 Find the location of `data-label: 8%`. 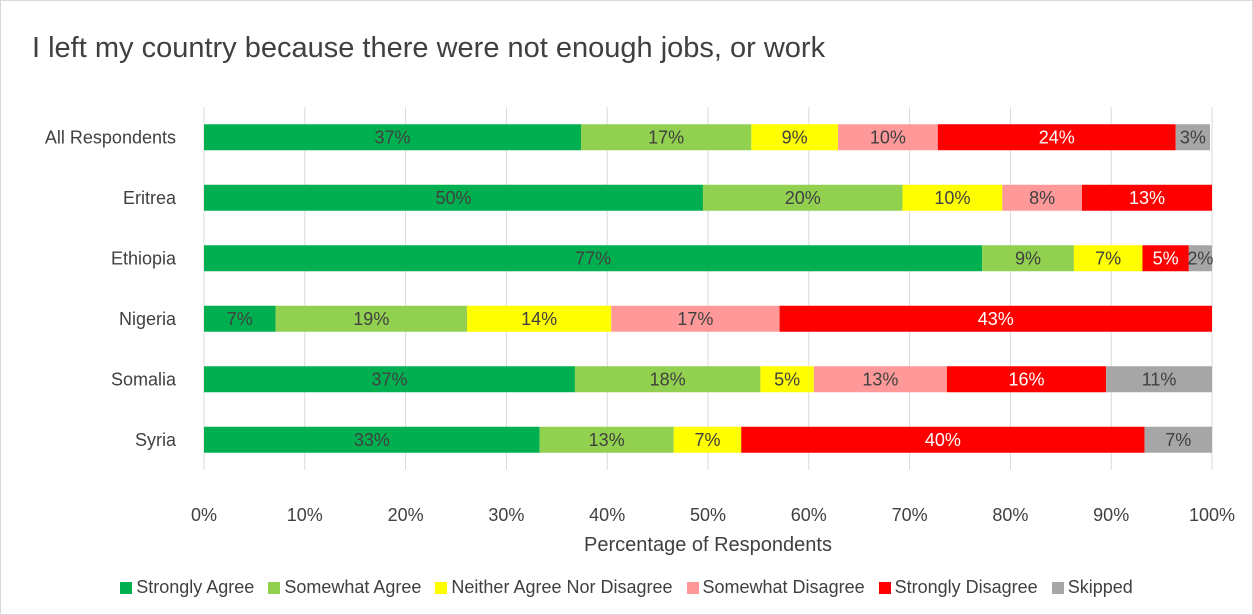

data-label: 8% is located at coordinates (1042, 198).